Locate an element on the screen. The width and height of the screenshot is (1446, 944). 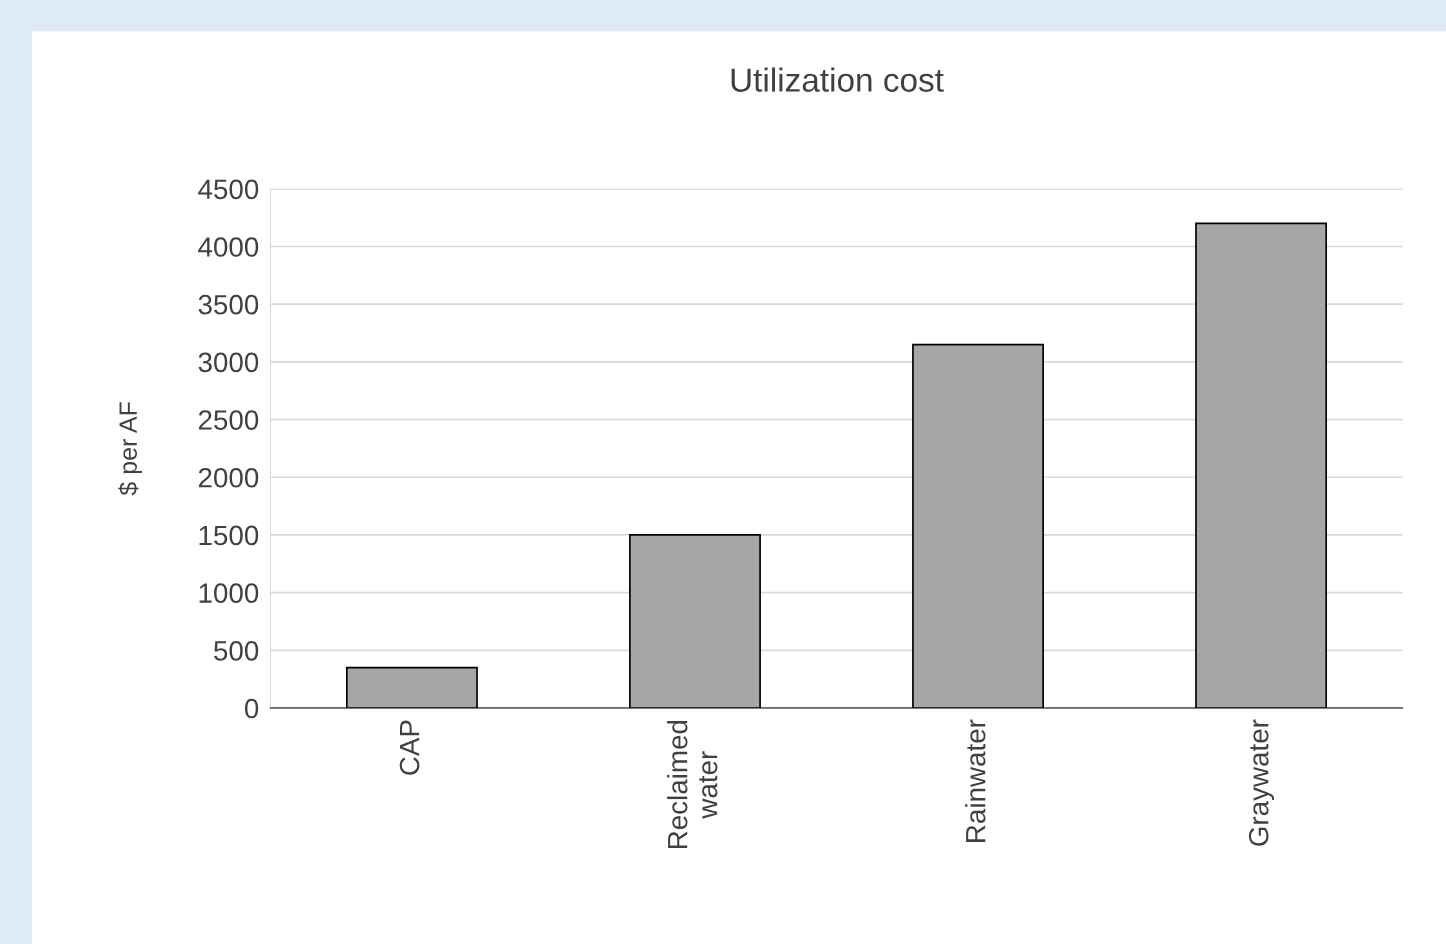
x-tick-label: Reclaimed water is located at coordinates (692, 784).